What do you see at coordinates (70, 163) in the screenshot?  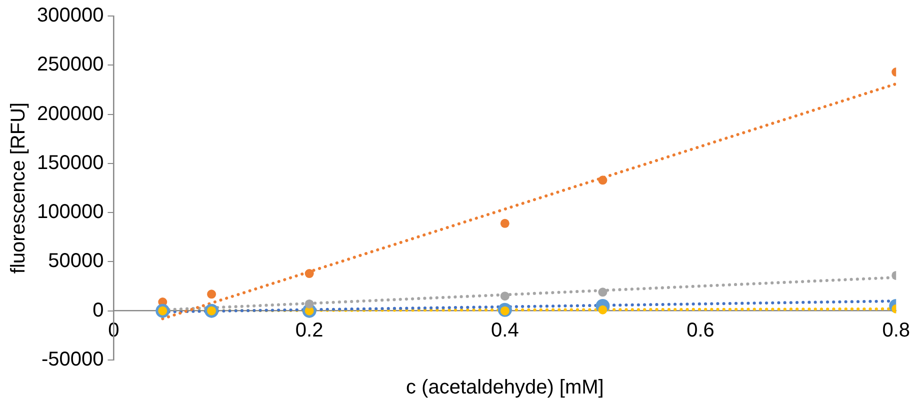 I see `y-tick-label: 150000` at bounding box center [70, 163].